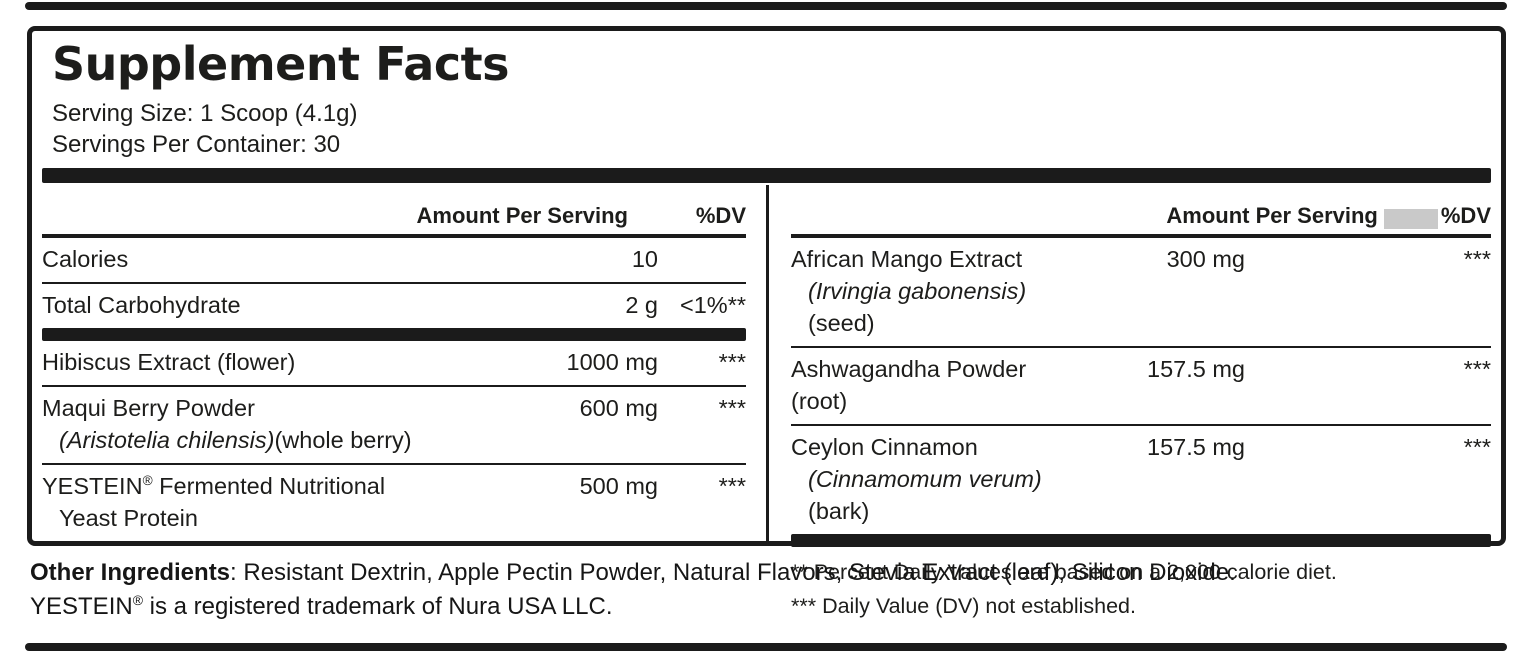  Describe the element at coordinates (720, 215) in the screenshot. I see `left-dv-header: %DV` at that location.